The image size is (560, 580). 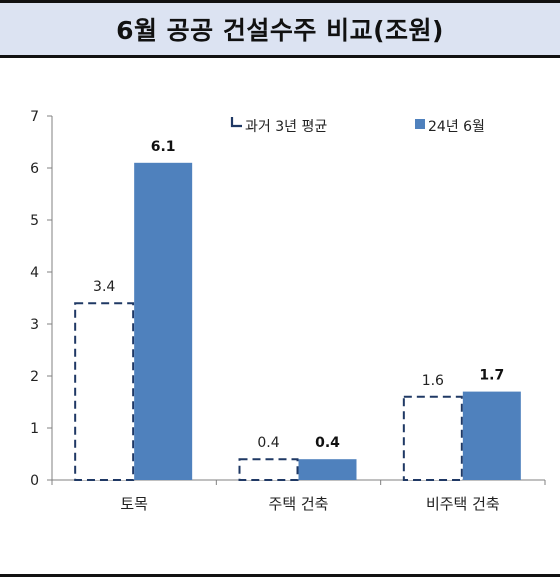 I want to click on data-label-past-avg: 3.4, so click(x=104, y=287).